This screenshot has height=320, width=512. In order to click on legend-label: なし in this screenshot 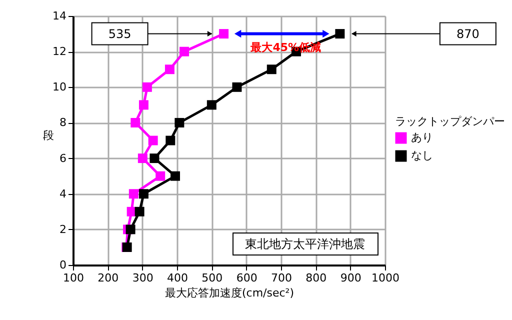, I will do `click(422, 155)`.